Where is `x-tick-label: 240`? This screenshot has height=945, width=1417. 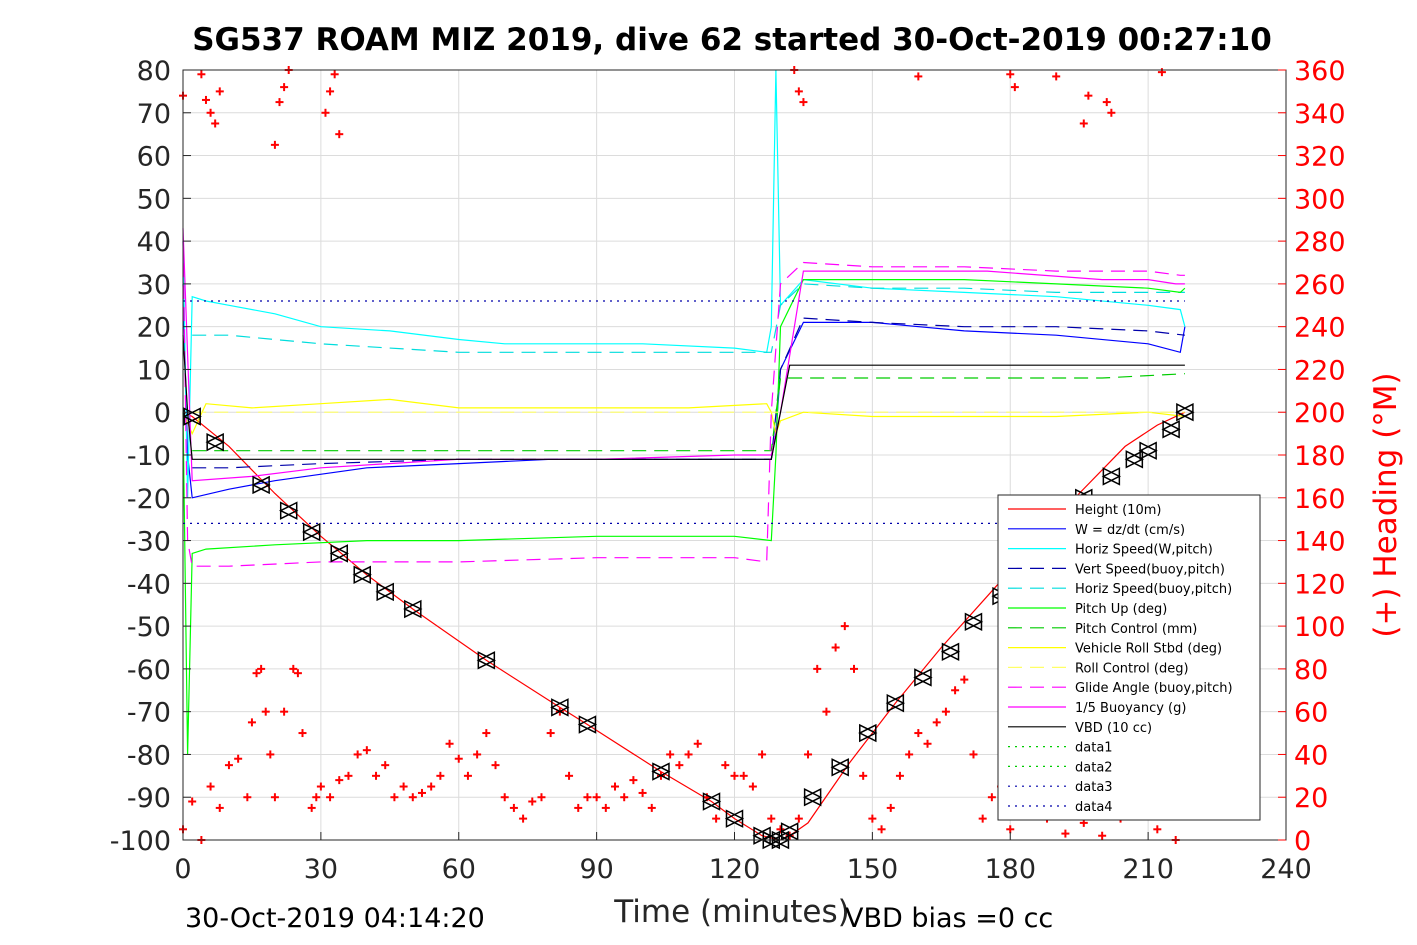
x-tick-label: 240 is located at coordinates (1286, 869).